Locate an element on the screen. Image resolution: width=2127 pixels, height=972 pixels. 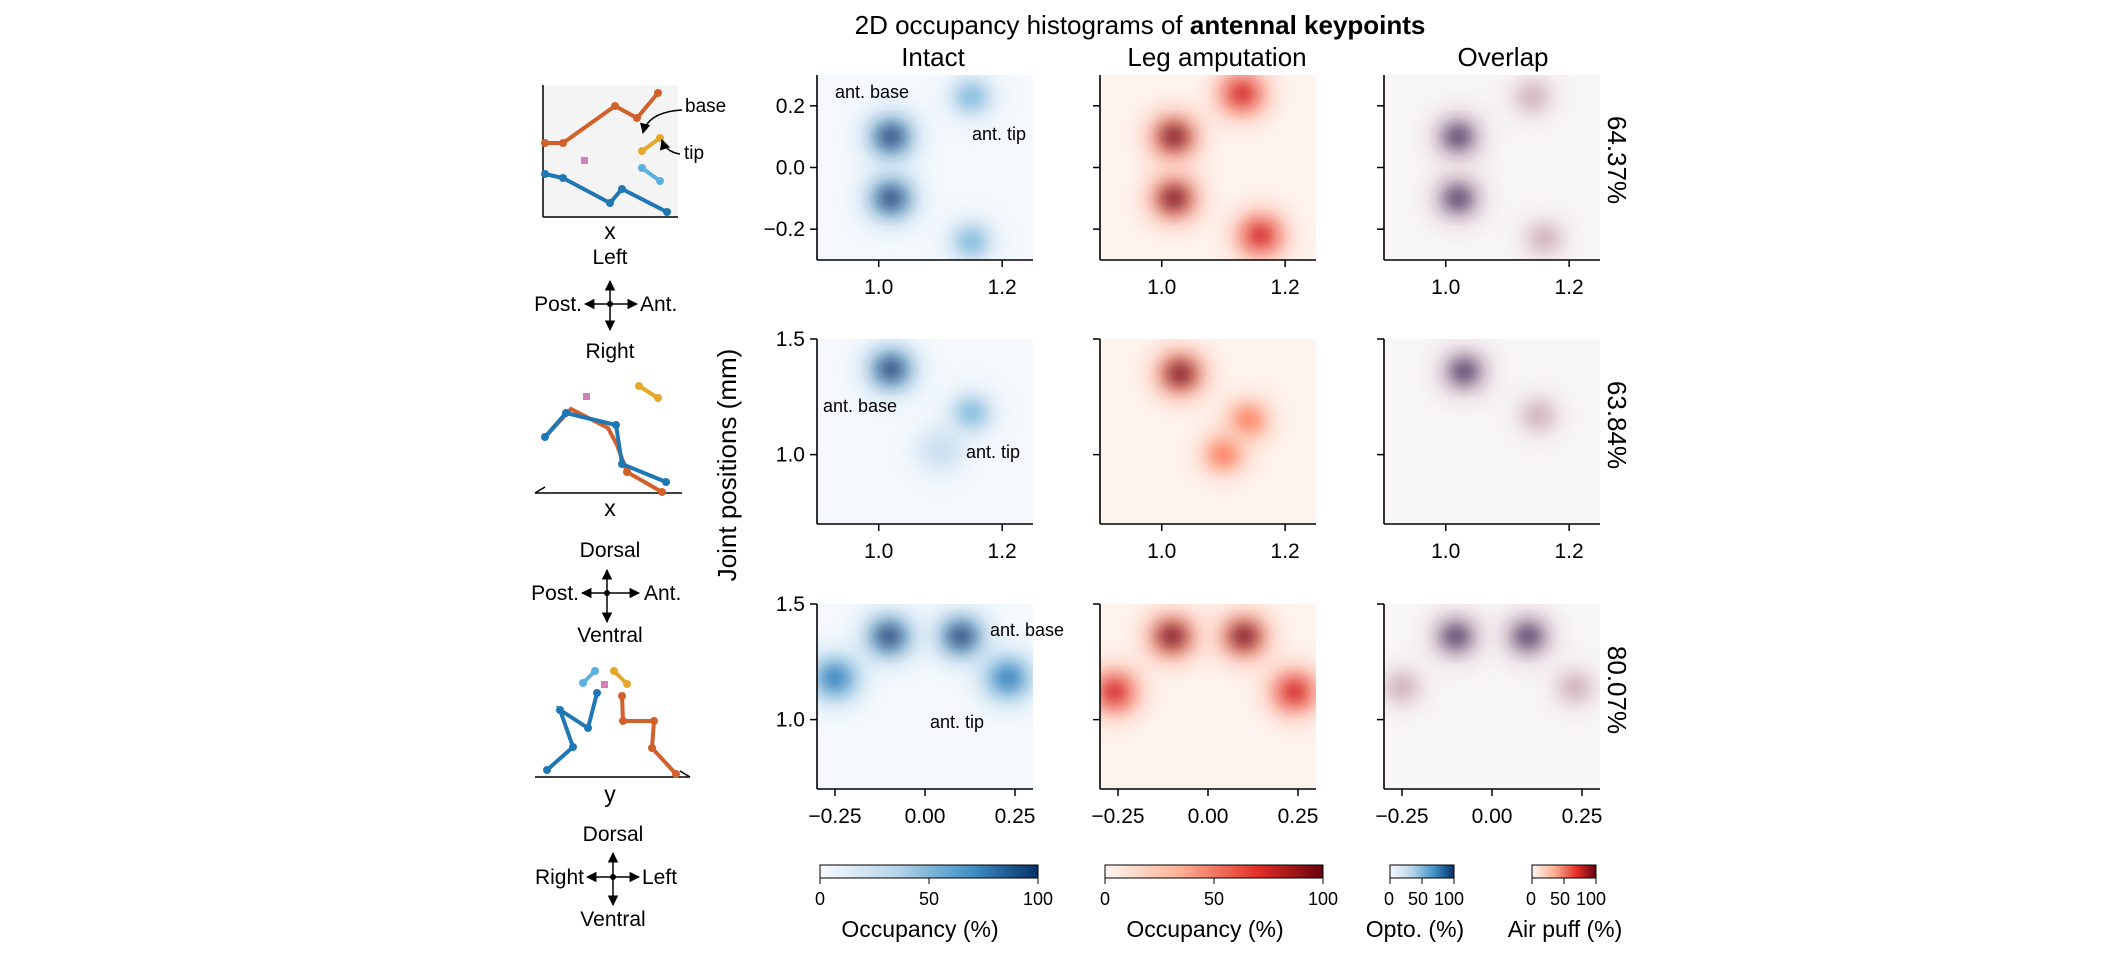
heatmap-panel-r2c3: 1.0 1.2 is located at coordinates (1488, 450).